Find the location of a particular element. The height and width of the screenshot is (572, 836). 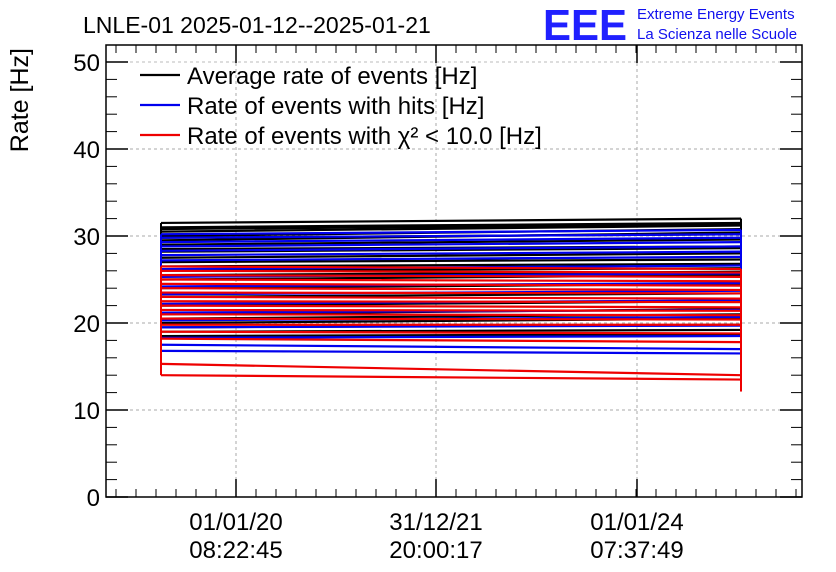

y-tick-label: 50 is located at coordinates (86, 63).